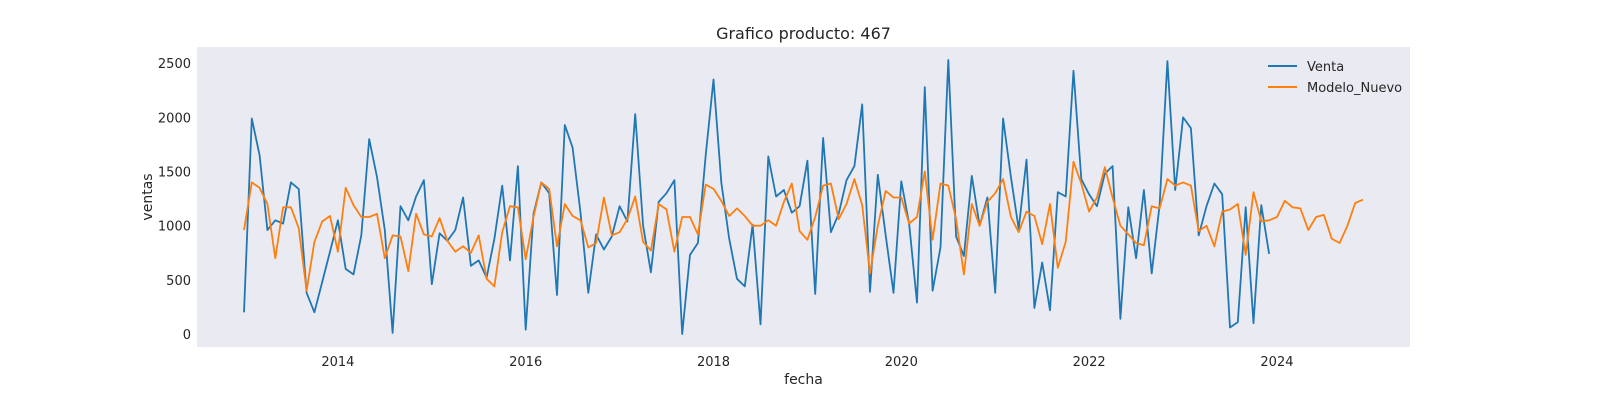 Image resolution: width=1600 pixels, height=400 pixels. Describe the element at coordinates (807, 362) in the screenshot. I see `x-tick-labels: 2014 2016 2018 2020 2022 2024` at that location.